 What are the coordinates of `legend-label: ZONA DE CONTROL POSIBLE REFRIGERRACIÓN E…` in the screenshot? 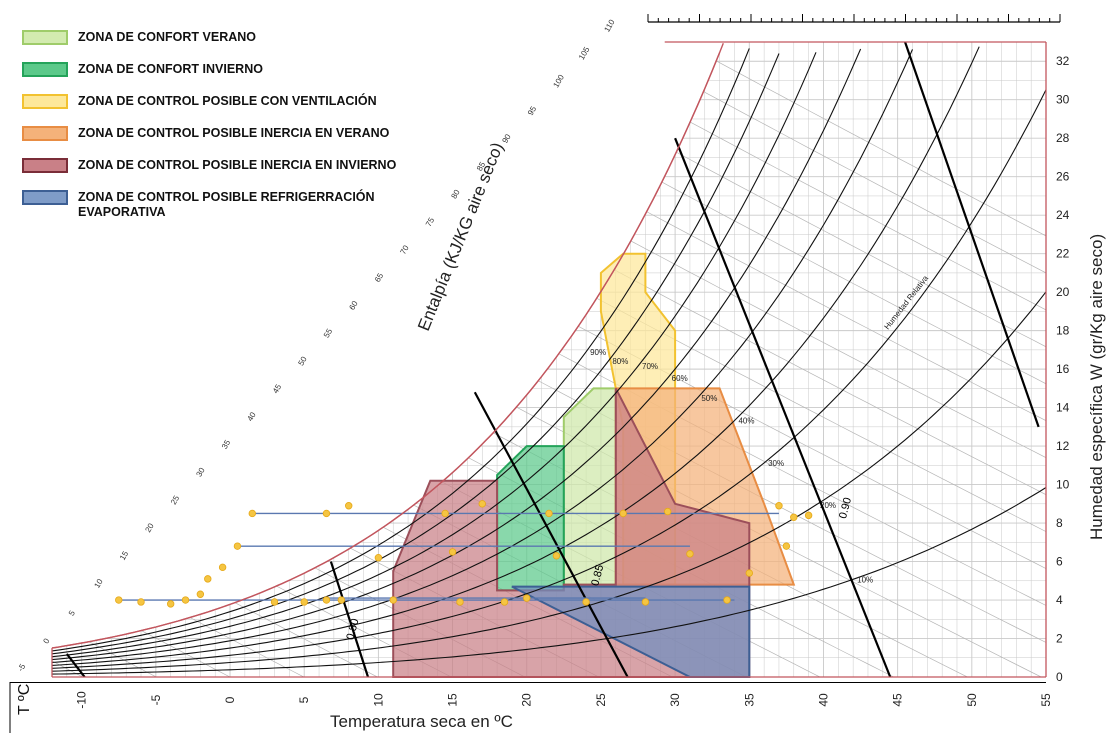 It's located at (226, 204).